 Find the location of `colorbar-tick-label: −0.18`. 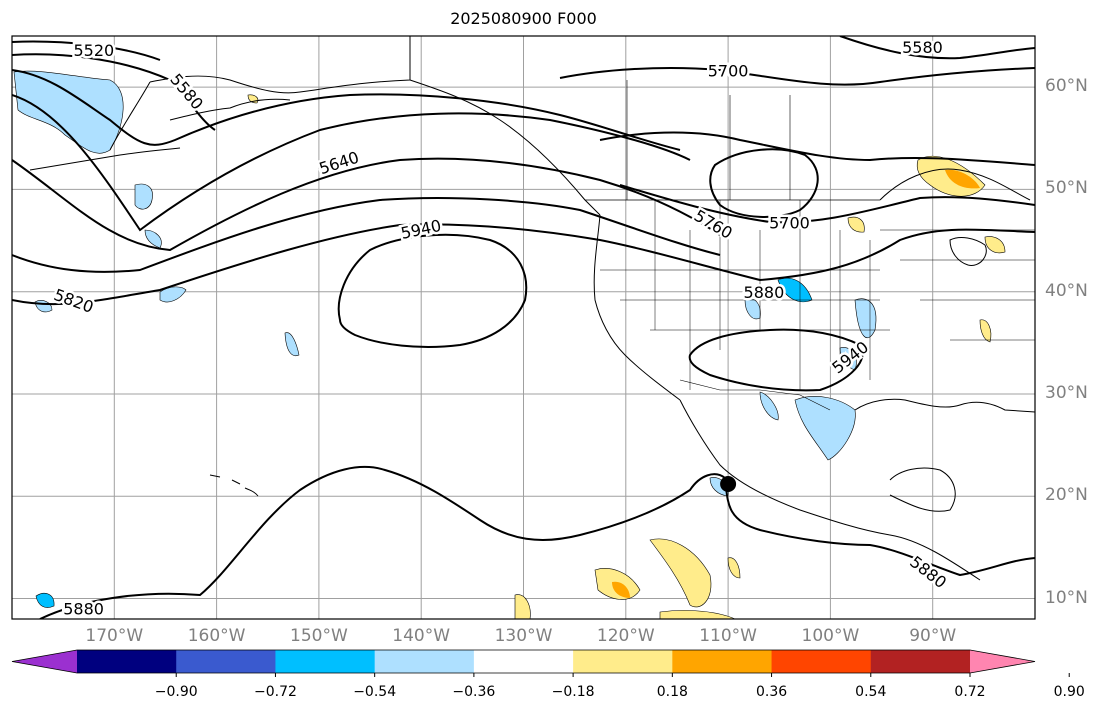

colorbar-tick-label: −0.18 is located at coordinates (573, 692).